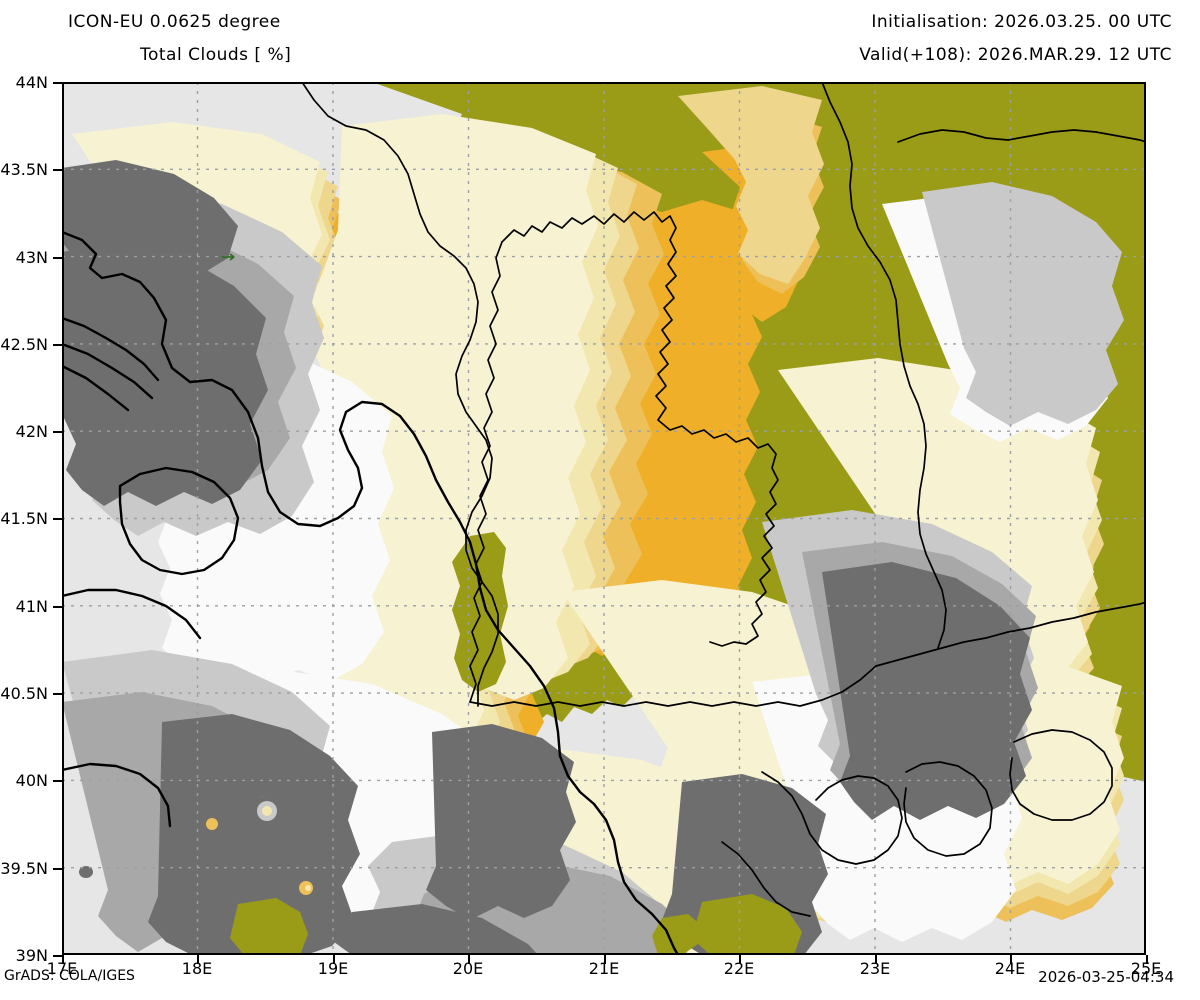  Describe the element at coordinates (739, 968) in the screenshot. I see `x-axis-label: 22E` at that location.